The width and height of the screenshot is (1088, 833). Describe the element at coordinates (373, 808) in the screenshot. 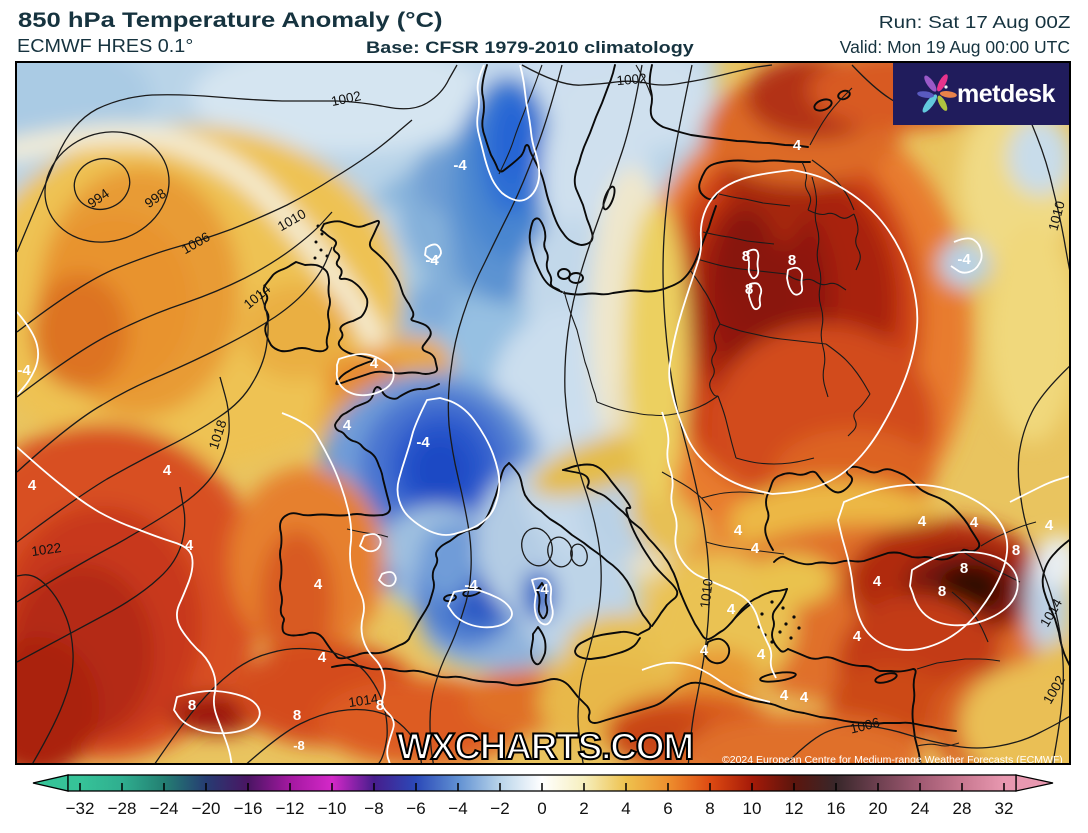

I see `svg-text: −8` at that location.